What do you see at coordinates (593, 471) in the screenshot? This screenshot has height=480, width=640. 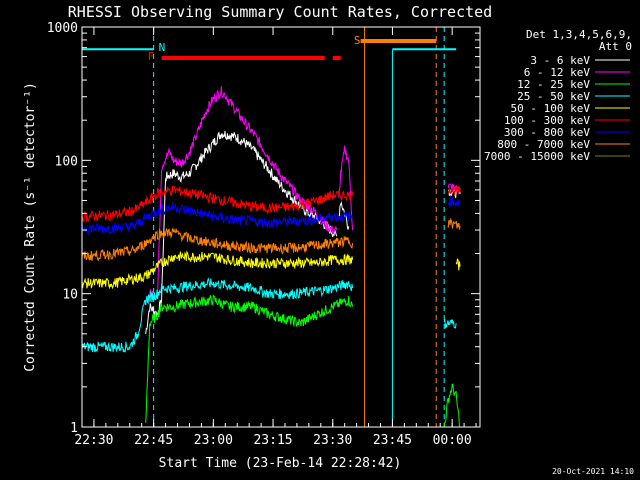 I see `footer-date: 20-Oct-2021 14:10` at bounding box center [593, 471].